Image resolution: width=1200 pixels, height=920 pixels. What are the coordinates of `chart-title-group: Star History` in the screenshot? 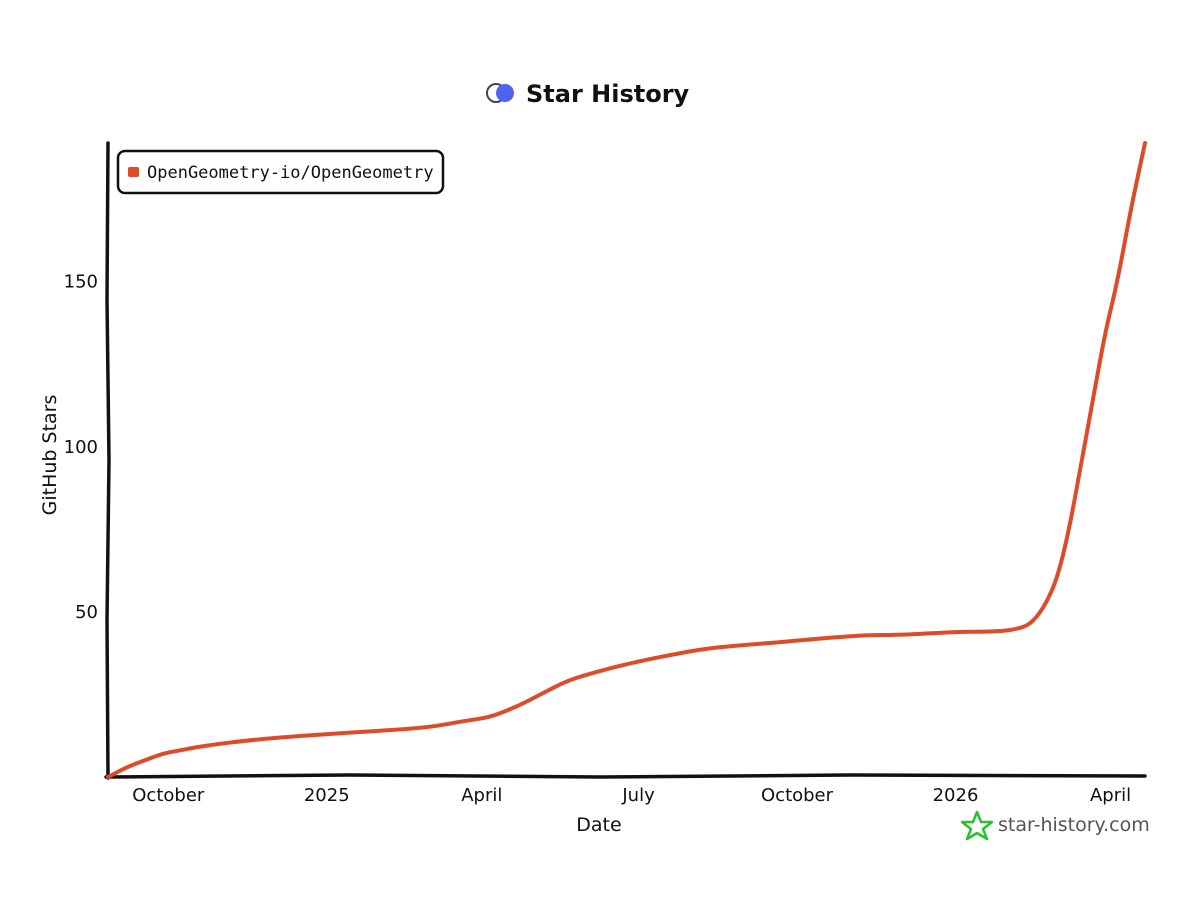 It's located at (588, 94).